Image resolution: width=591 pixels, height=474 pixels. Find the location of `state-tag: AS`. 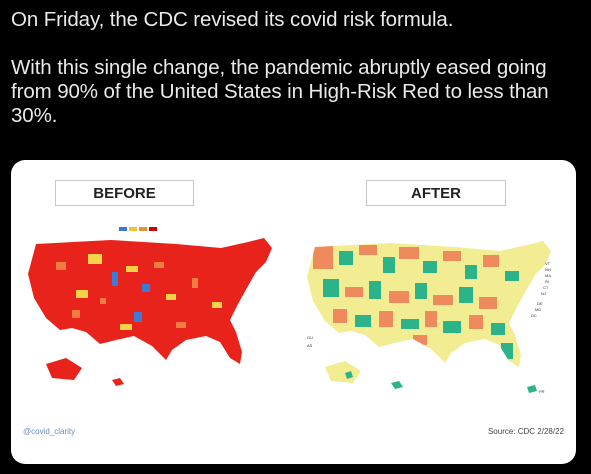

state-tag: AS is located at coordinates (310, 345).